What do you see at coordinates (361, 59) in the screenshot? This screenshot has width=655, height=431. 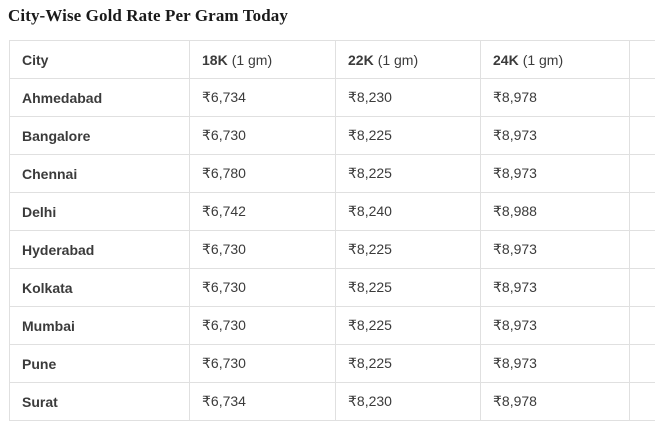 I see `column-header-label: 22K` at bounding box center [361, 59].